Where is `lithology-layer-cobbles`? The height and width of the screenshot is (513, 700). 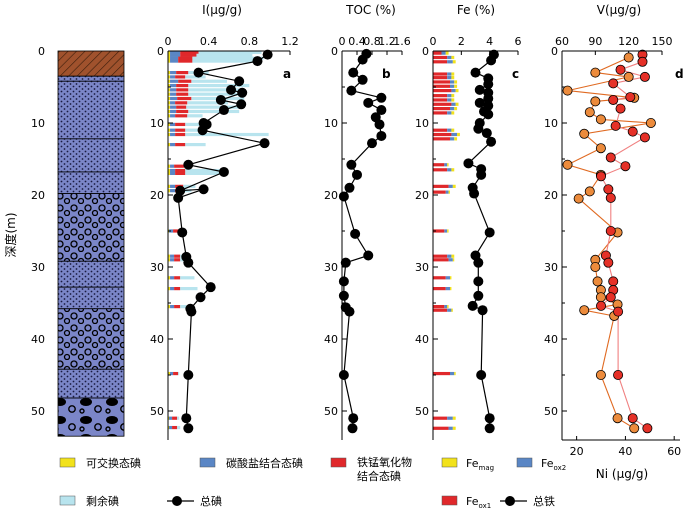 lithology-layer-cobbles is located at coordinates (91, 417).